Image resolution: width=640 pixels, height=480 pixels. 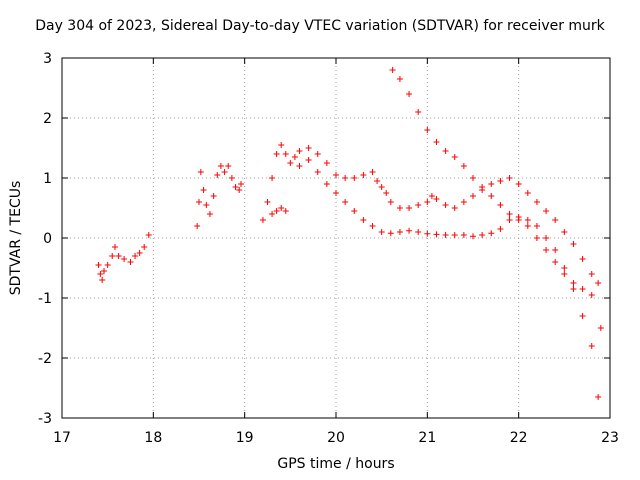 I want to click on x-tick-label: 17, so click(x=62, y=438).